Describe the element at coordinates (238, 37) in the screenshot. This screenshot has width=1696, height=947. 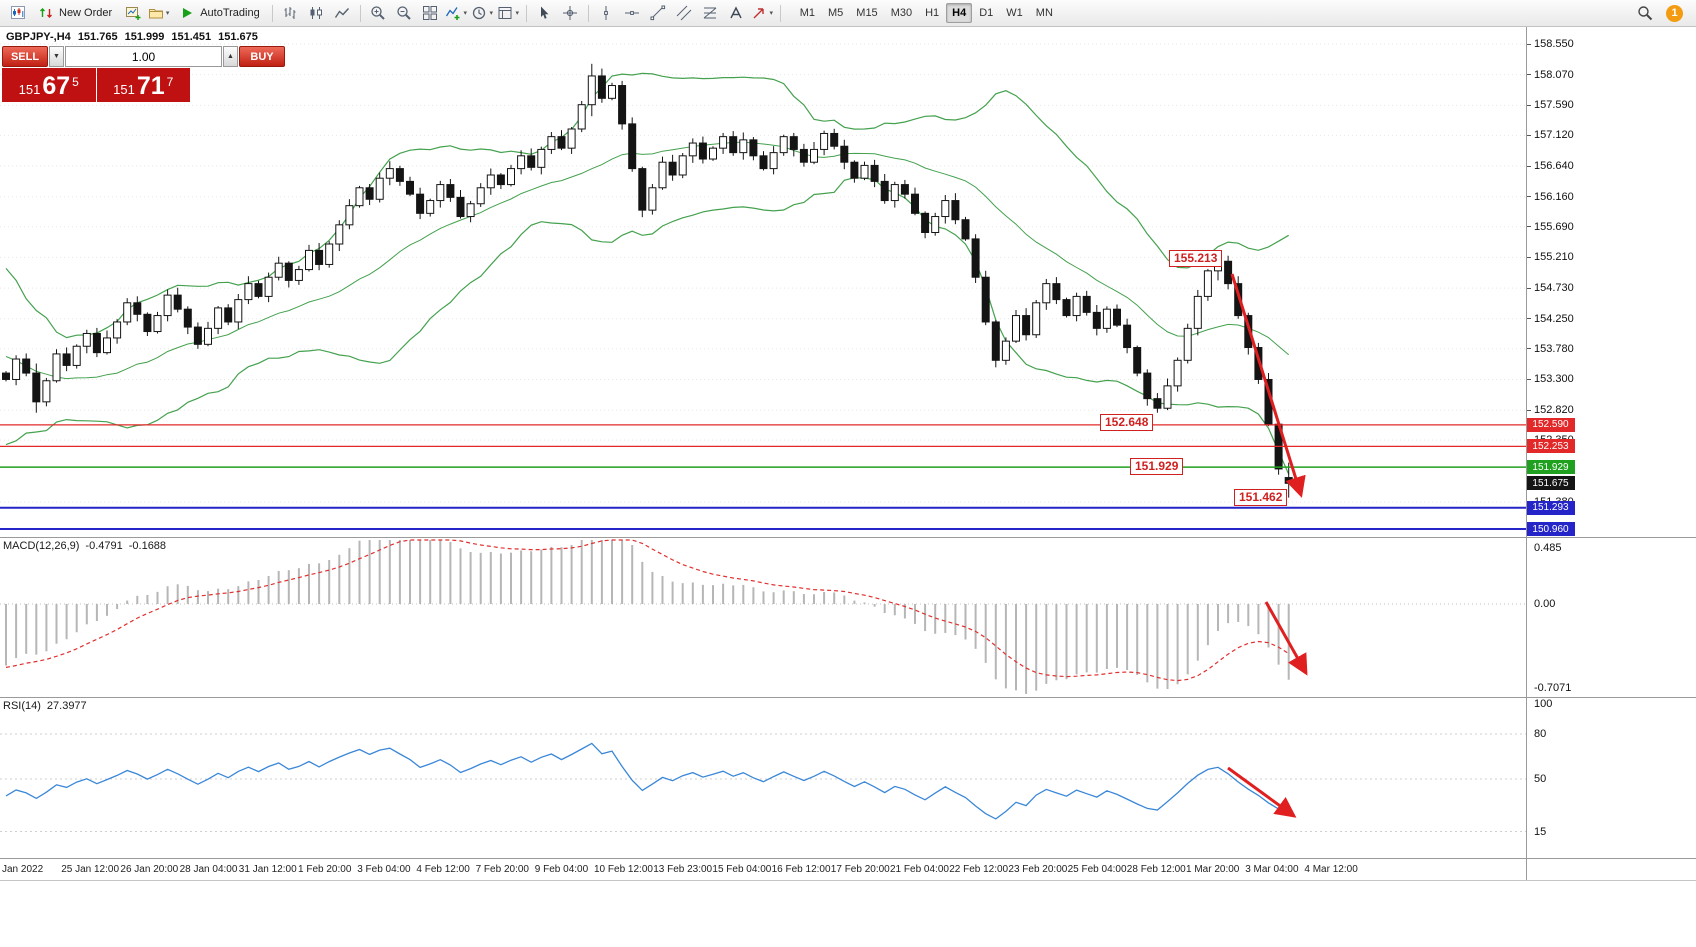
I see `quote-close: 151.675` at that location.